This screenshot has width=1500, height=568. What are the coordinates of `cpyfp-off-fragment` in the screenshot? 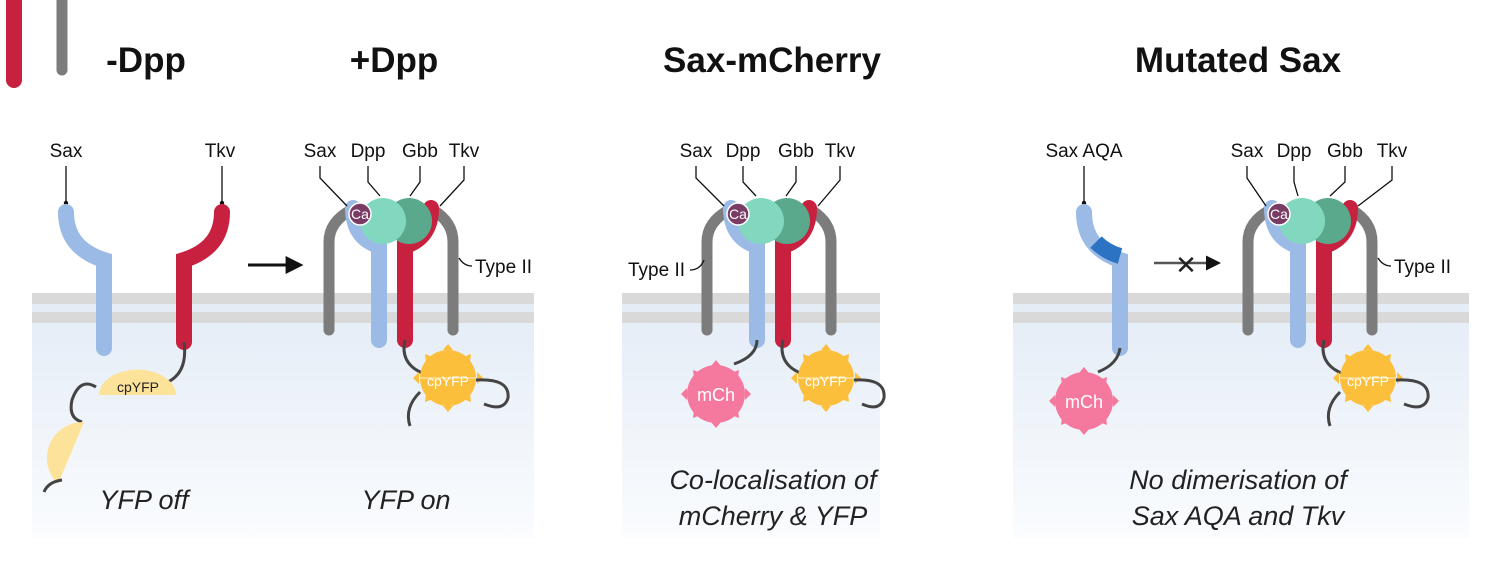 It's located at (65, 452).